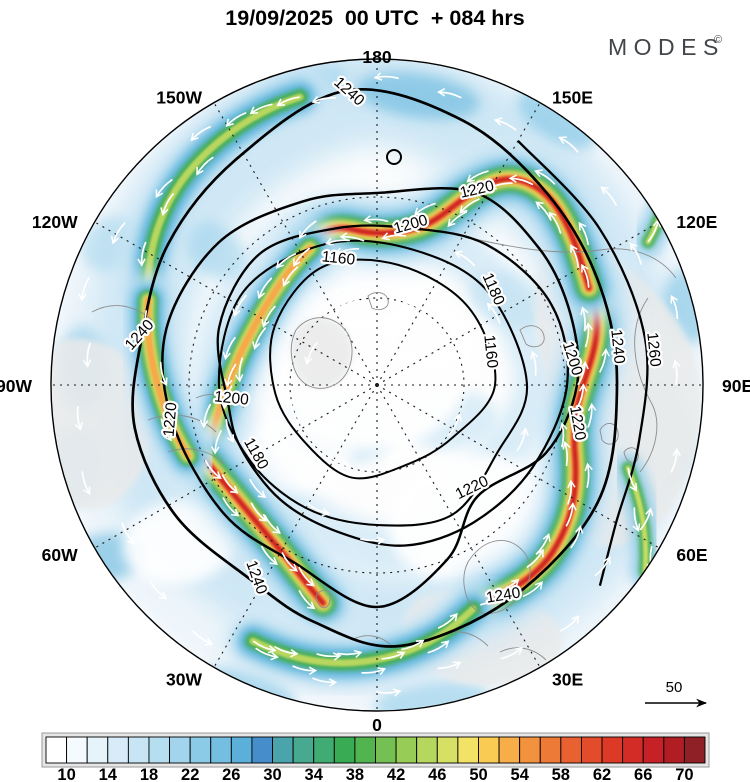  Describe the element at coordinates (374, 18) in the screenshot. I see `page-title: 19/09/2025 00 UTC + 084 hrs` at that location.